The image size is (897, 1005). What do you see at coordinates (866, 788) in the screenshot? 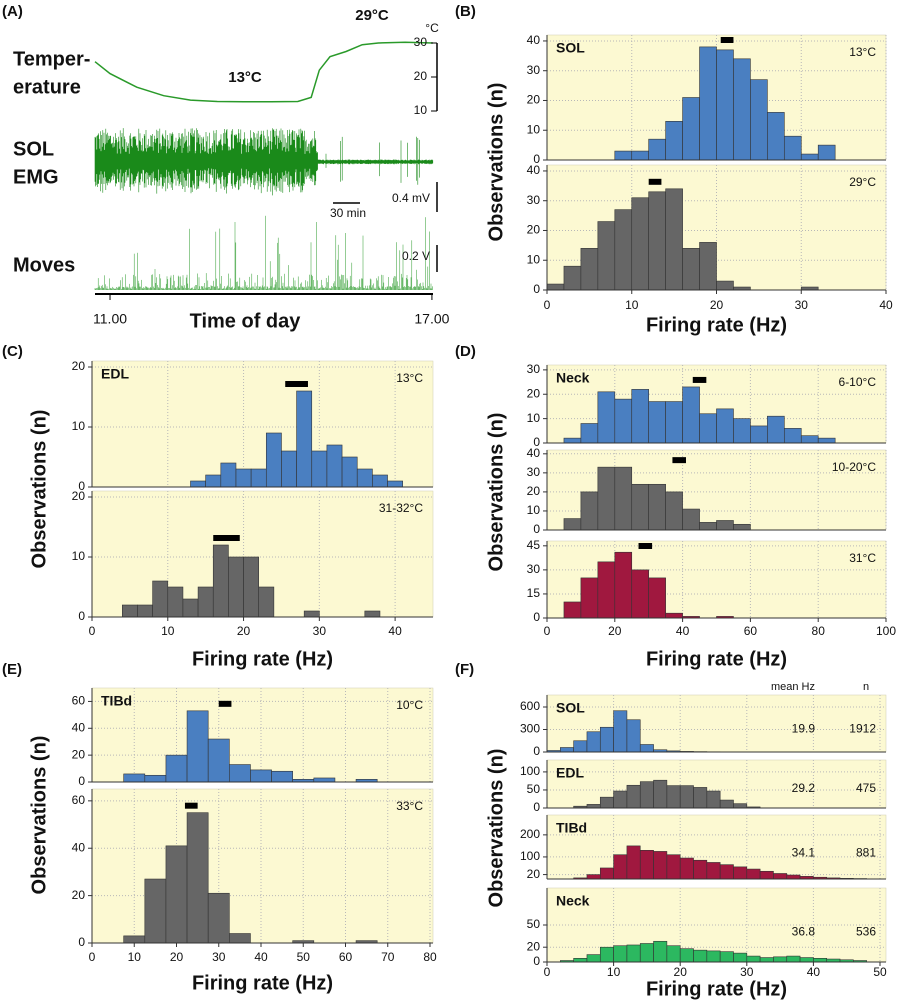
I see `n-value: 475` at bounding box center [866, 788].